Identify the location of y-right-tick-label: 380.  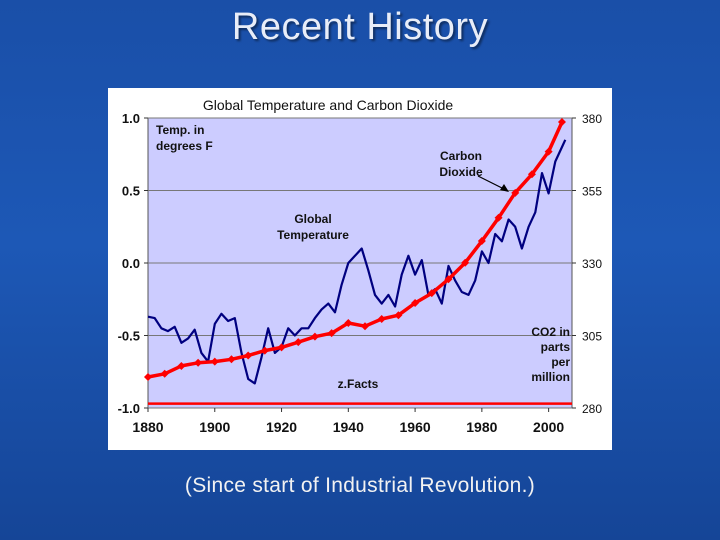
(592, 119).